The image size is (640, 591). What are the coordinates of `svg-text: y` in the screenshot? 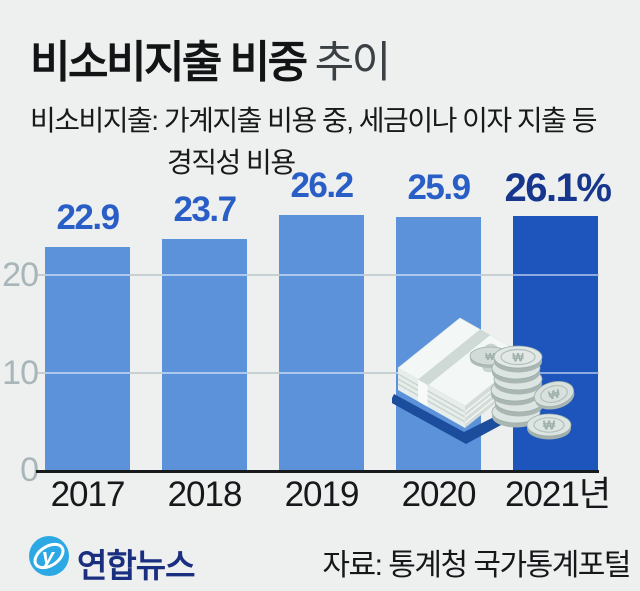 It's located at (48, 556).